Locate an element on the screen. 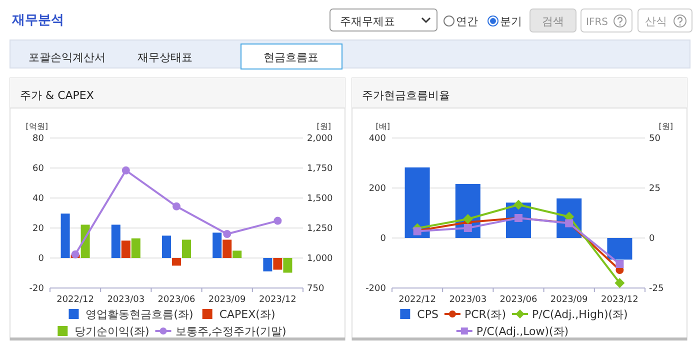  chart-title: 주가 & CAPEX is located at coordinates (57, 95).